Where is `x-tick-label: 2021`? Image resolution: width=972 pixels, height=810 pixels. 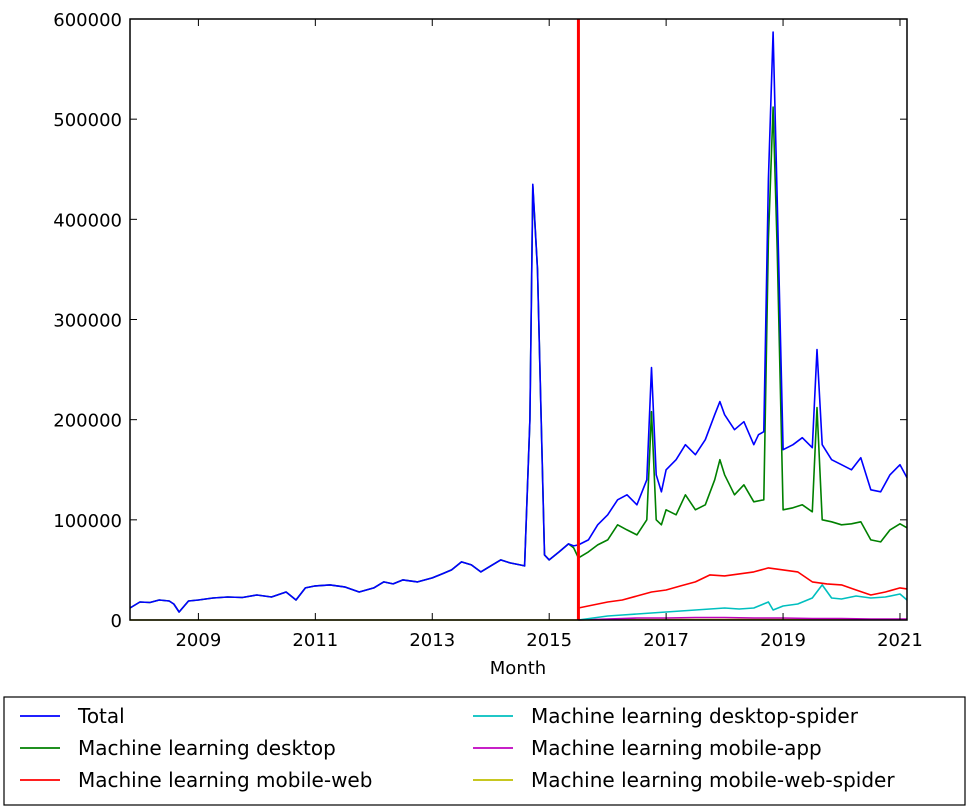 x-tick-label: 2021 is located at coordinates (900, 640).